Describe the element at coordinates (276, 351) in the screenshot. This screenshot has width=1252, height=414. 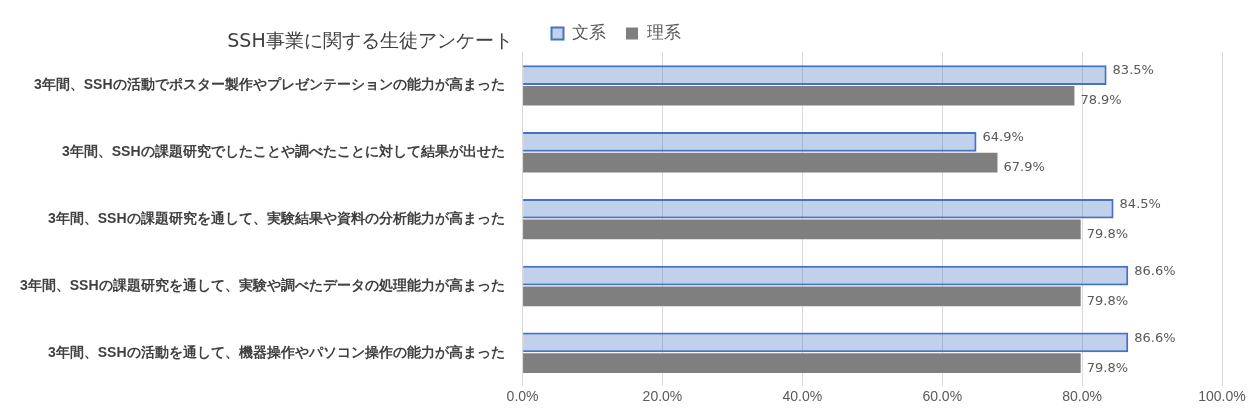
I see `y-tick-label: 3年間、SSHの活動を通して、機器操作やパソコン操作の能力が高まった` at that location.